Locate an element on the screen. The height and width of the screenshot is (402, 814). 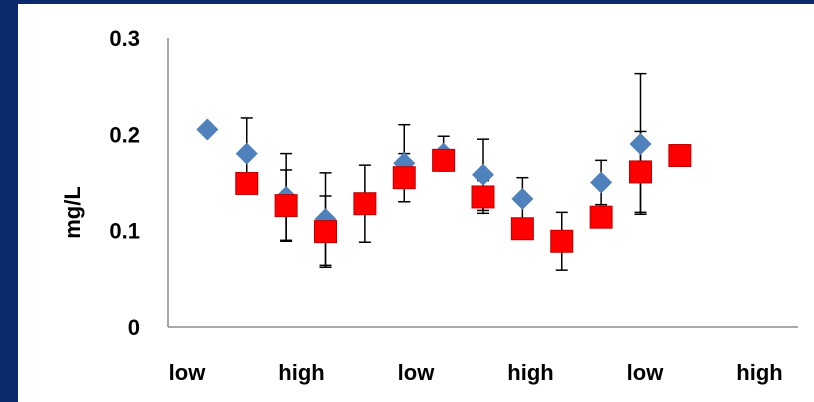
y-tick-label: 0.1 is located at coordinates (124, 231).